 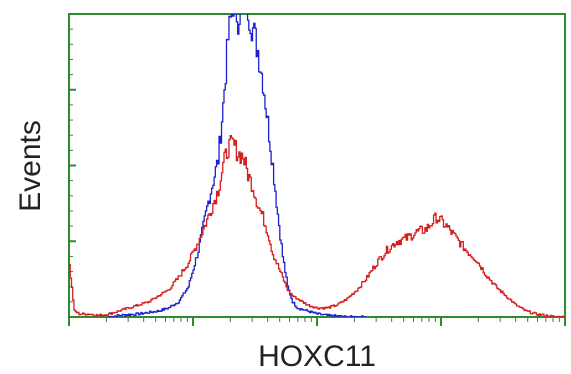 I want to click on x-axis-ticks, so click(x=317, y=321).